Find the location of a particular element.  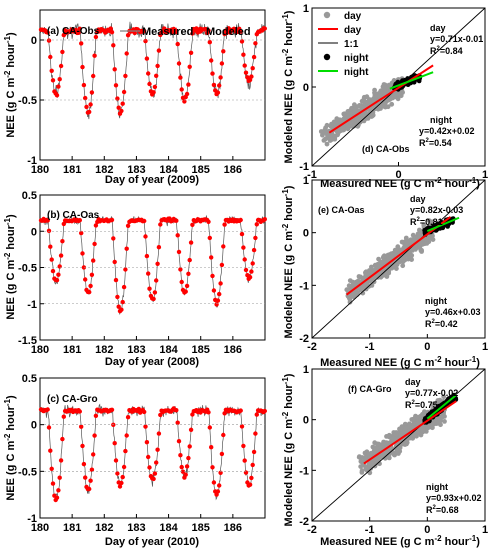

x-tick-label: 184 is located at coordinates (168, 528).